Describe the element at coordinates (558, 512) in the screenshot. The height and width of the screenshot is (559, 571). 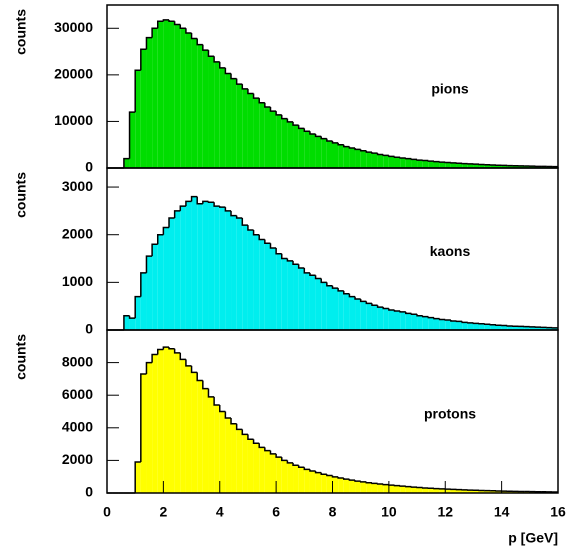
I see `x-tick-label: 16` at that location.